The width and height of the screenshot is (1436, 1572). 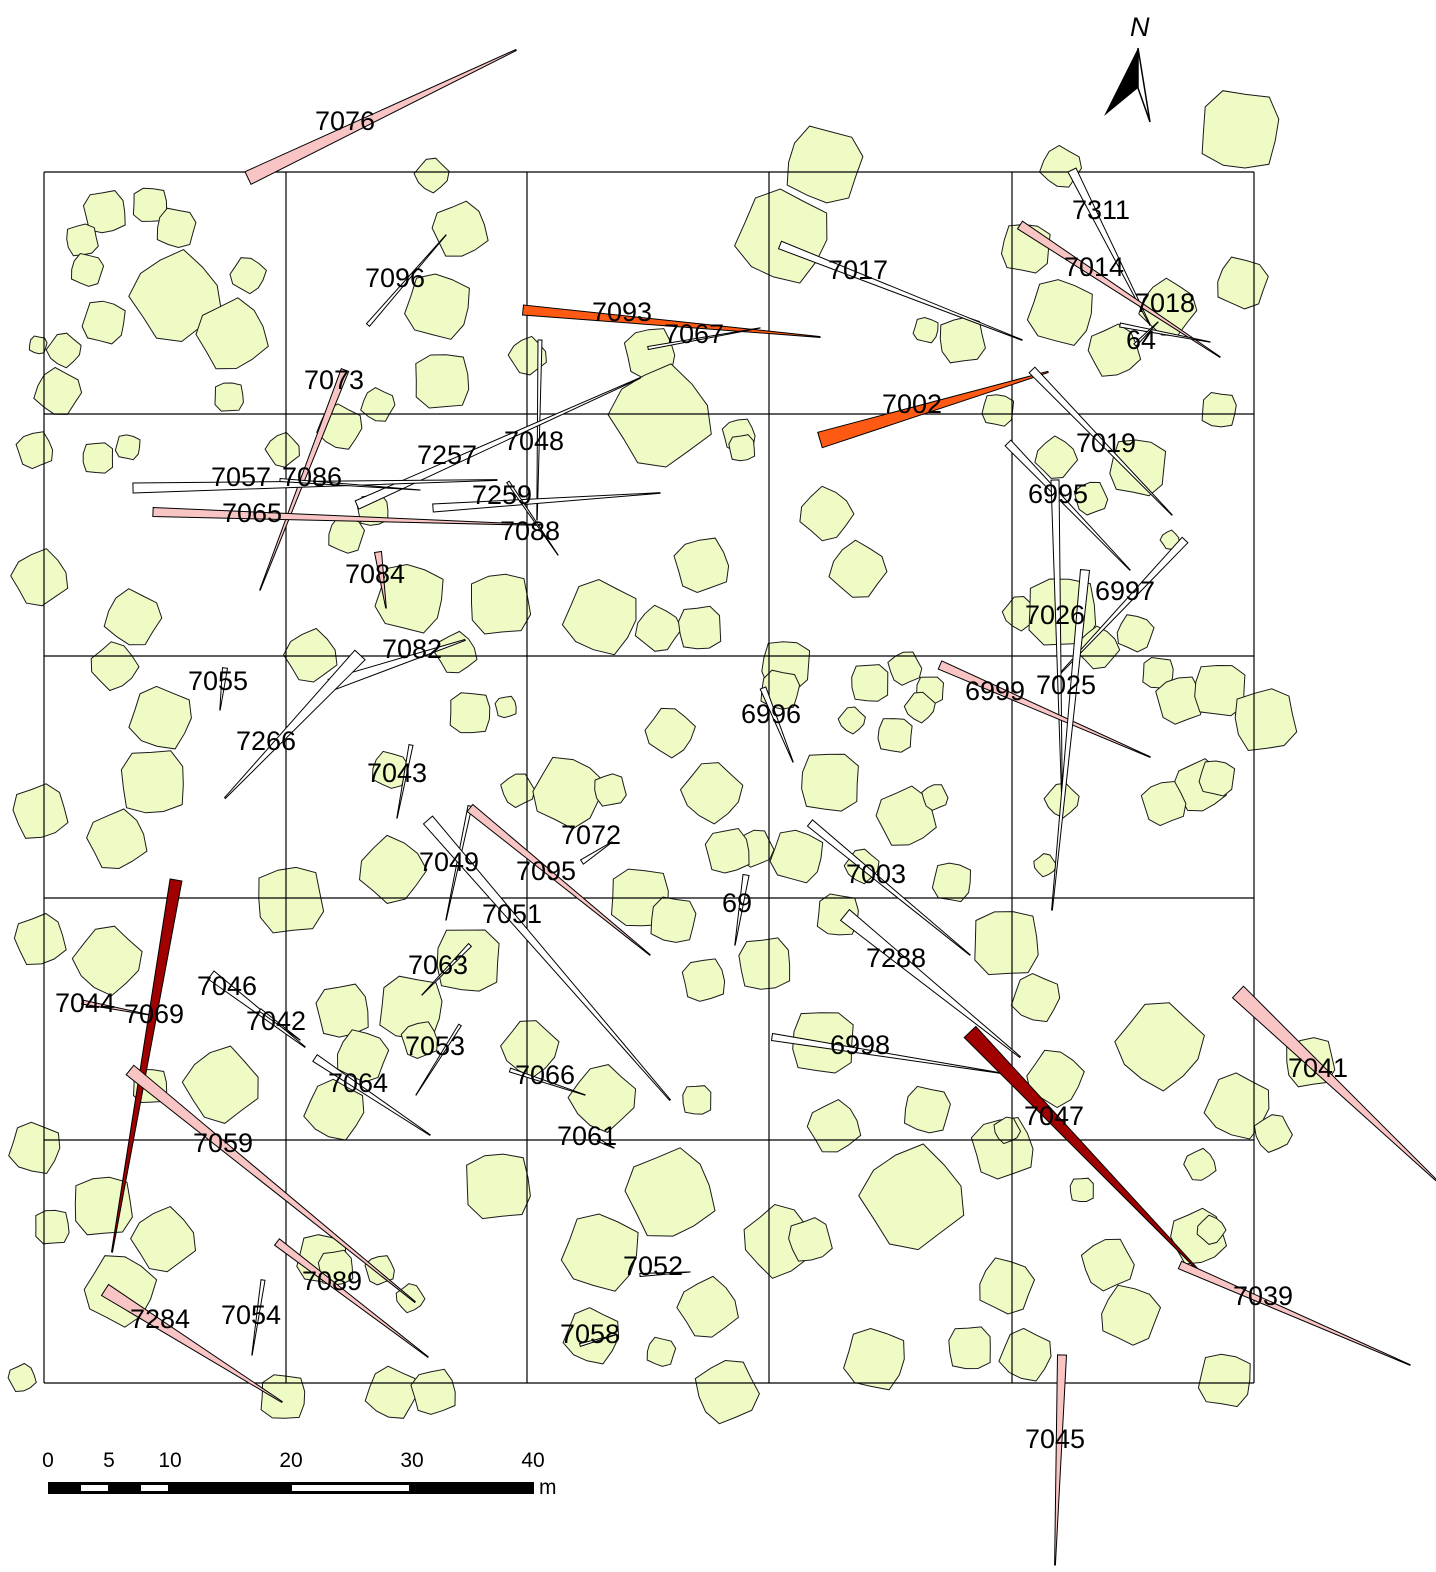 I want to click on tree-label-7018: 7018, so click(x=1165, y=303).